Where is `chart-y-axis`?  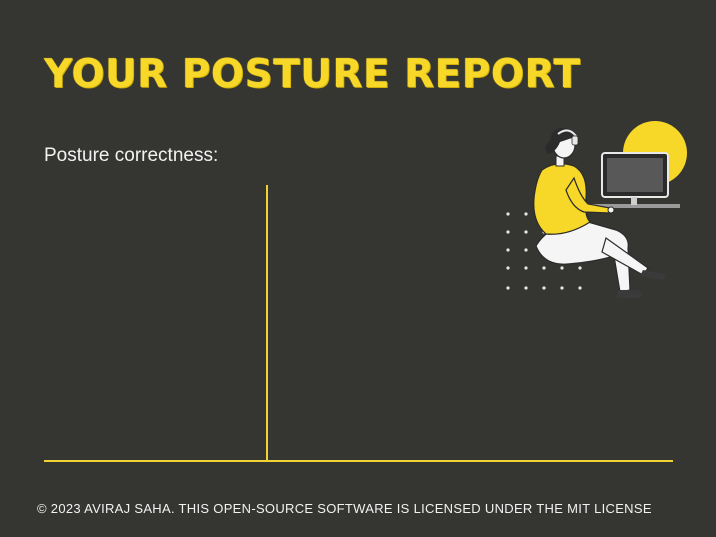 chart-y-axis is located at coordinates (267, 323).